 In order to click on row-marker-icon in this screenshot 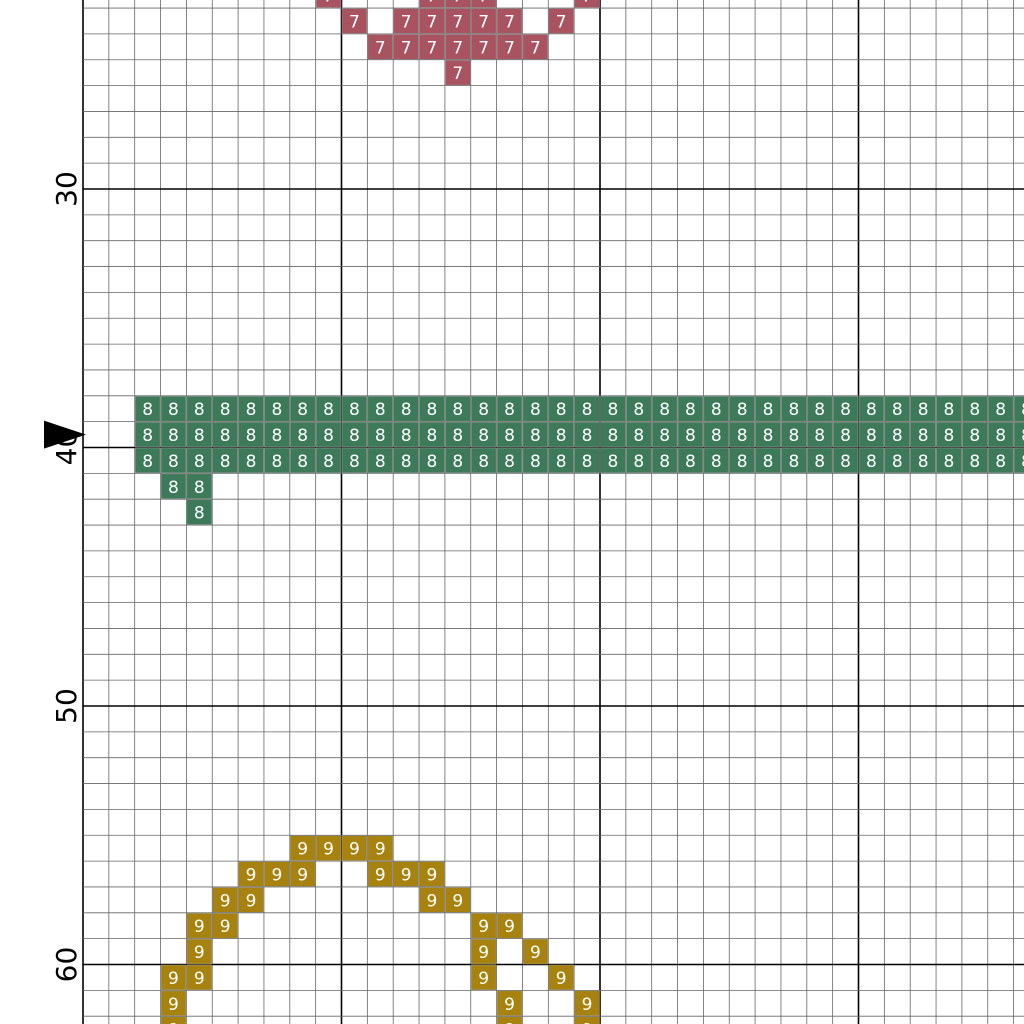, I will do `click(65, 434)`.